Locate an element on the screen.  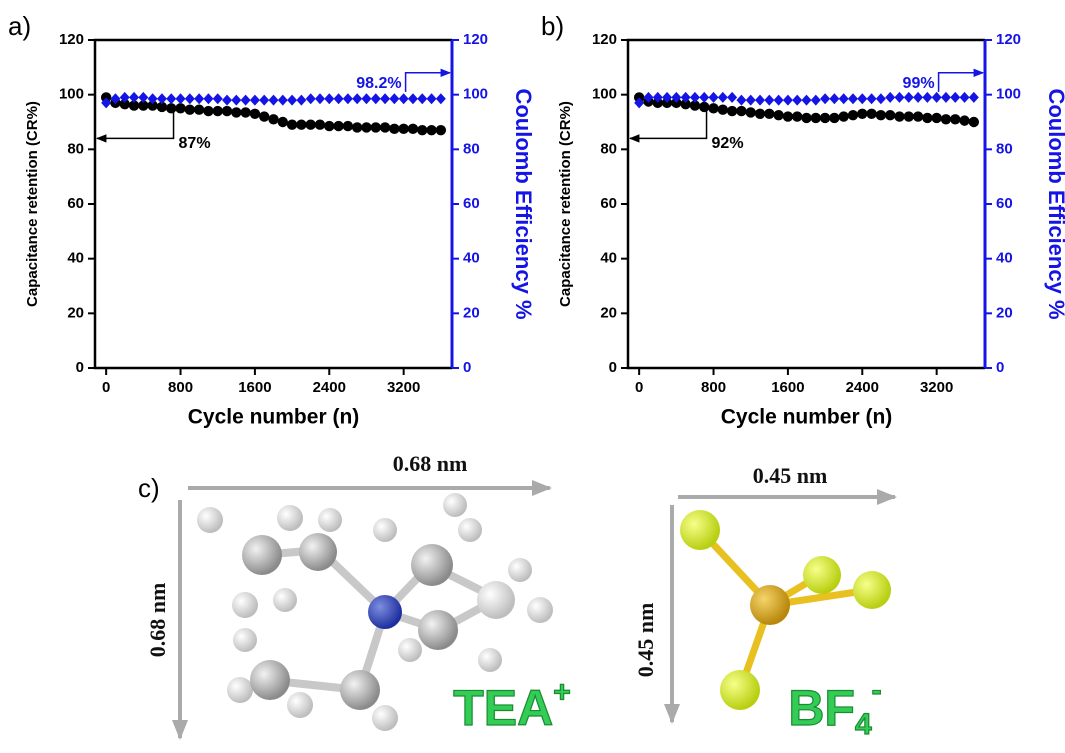
ion-label: TEA+ is located at coordinates (512, 706).